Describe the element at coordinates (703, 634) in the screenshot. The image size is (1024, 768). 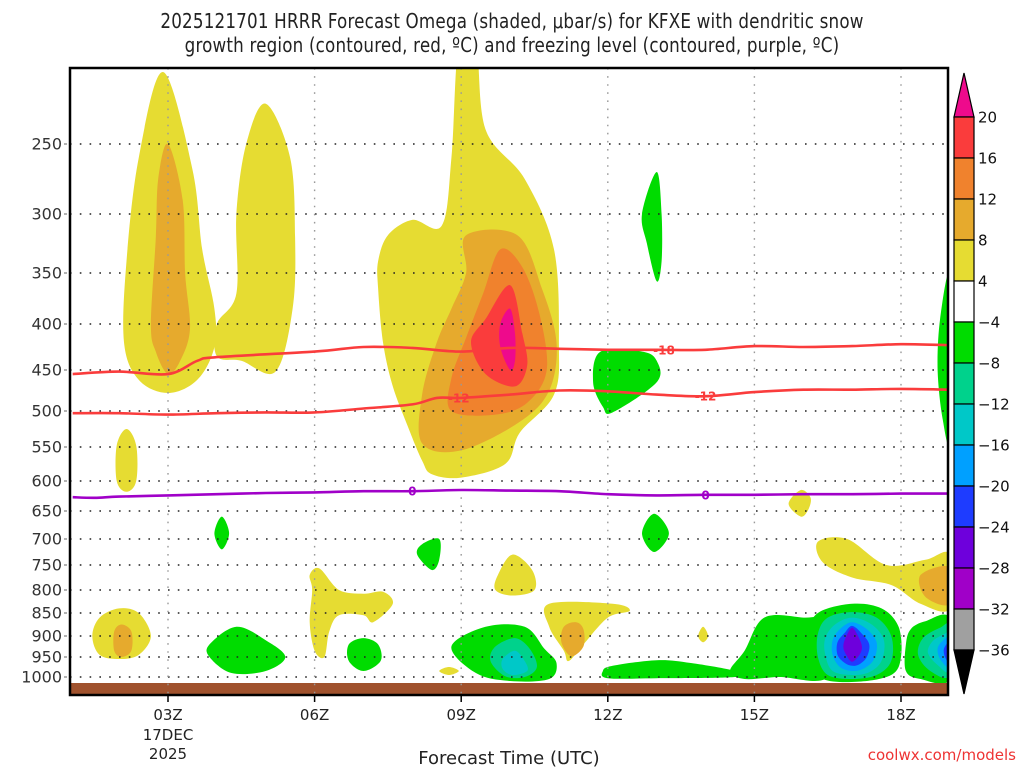
I see `omega-region-yellow-spot-14z` at that location.